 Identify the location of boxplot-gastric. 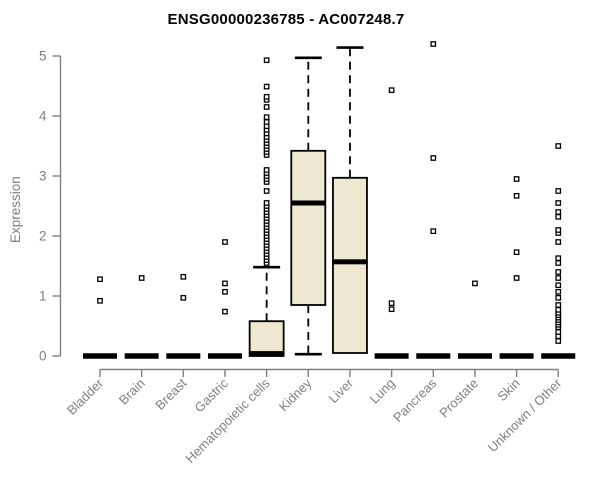
(224, 299).